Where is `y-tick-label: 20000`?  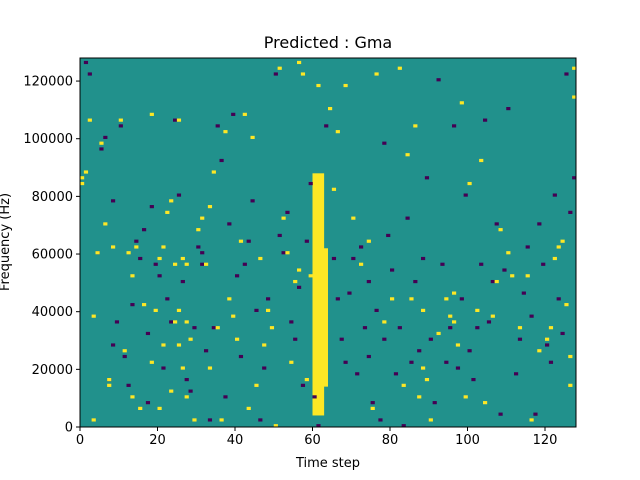 y-tick-label: 20000 is located at coordinates (52, 370).